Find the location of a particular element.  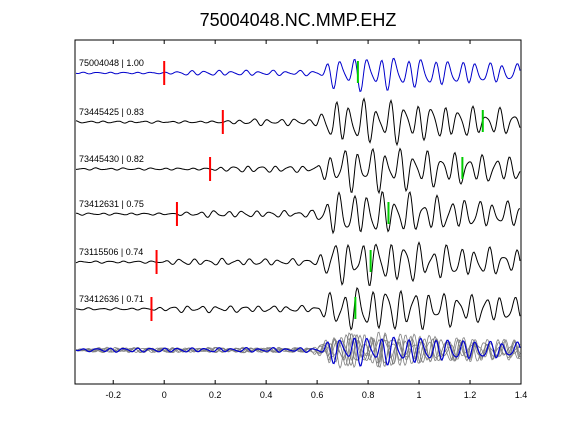

x-tick-label: 0.2 is located at coordinates (215, 395).